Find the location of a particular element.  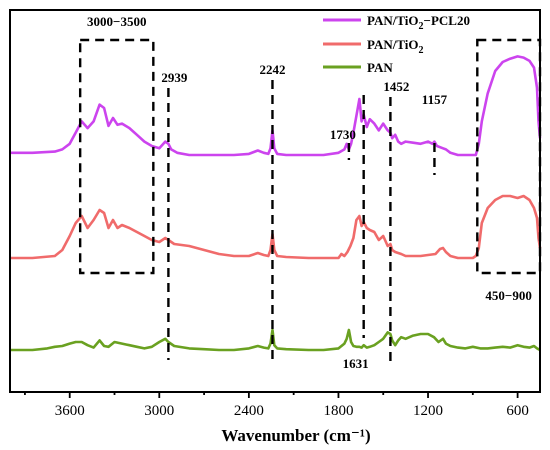

annotation-label-2242: 2242 is located at coordinates (272, 69).